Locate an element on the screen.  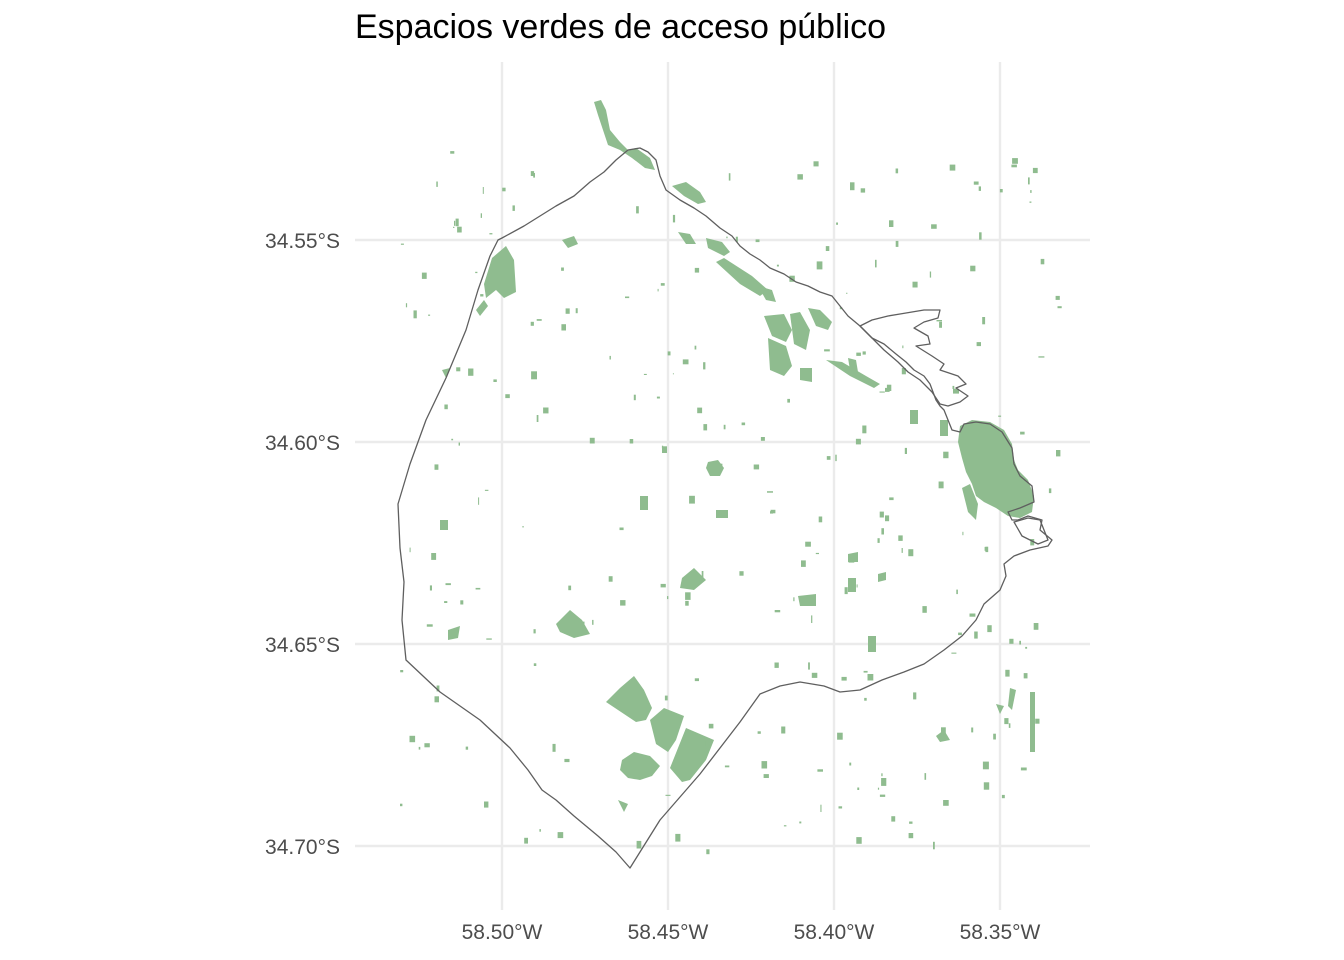
green-space-southwest-park is located at coordinates (692, 755).